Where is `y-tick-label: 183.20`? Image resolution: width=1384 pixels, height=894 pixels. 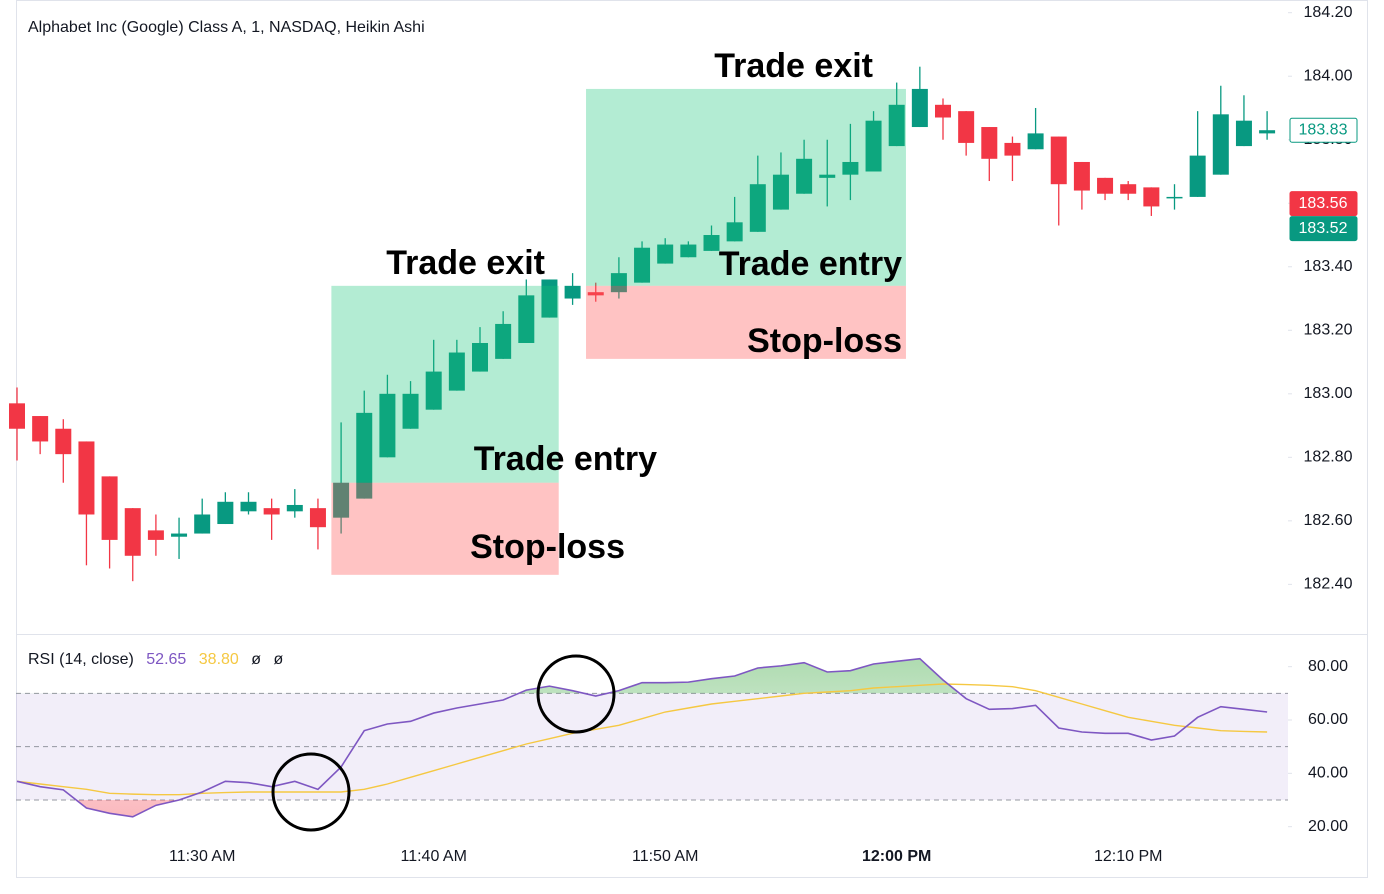
y-tick-label: 183.20 is located at coordinates (1328, 330).